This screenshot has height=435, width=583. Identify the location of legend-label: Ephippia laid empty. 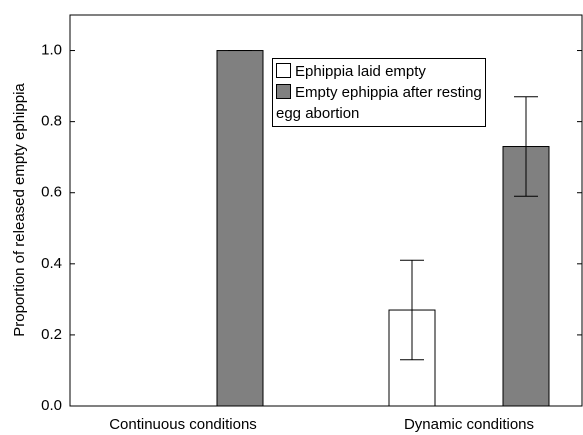
(360, 71).